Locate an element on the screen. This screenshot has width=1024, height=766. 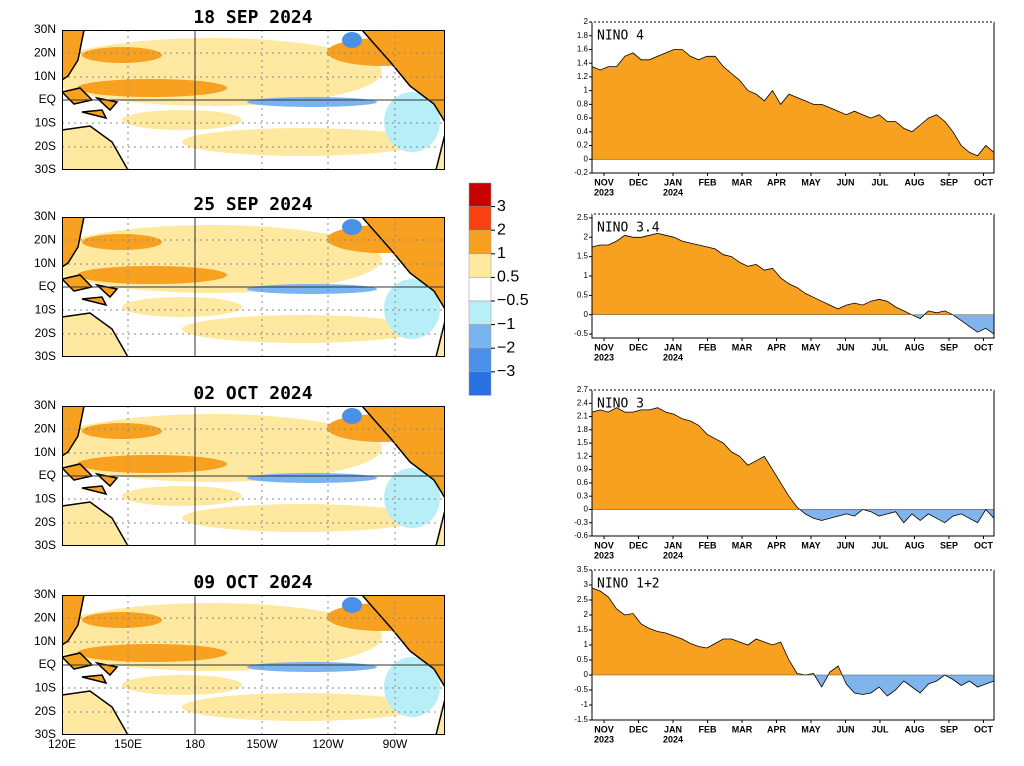
lat-label: 20N is located at coordinates (45, 429).